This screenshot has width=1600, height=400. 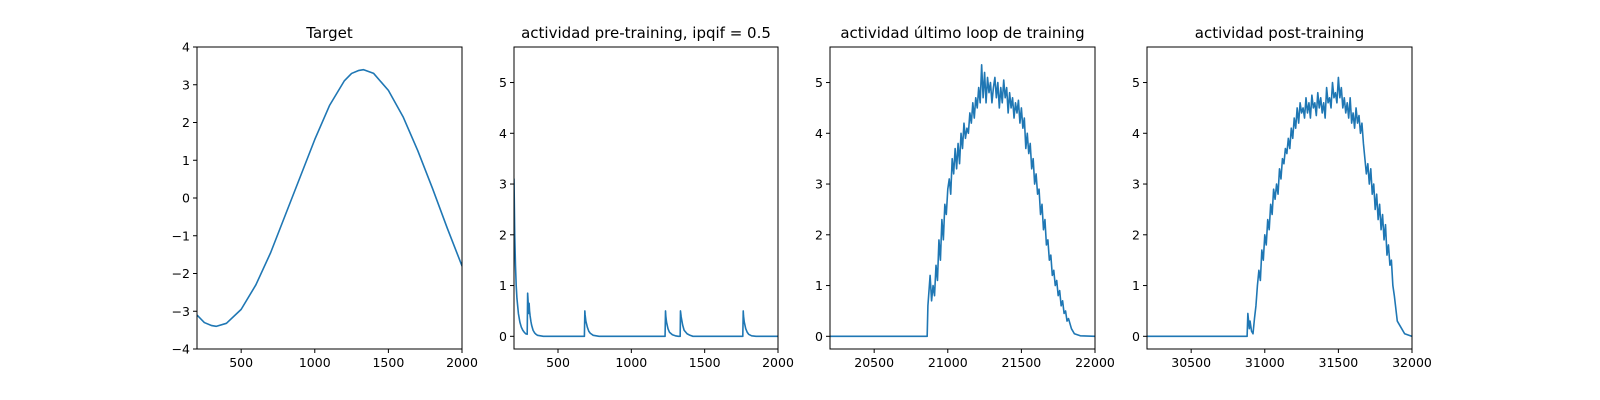 I want to click on x-tick-label: 21500, so click(x=1022, y=362).